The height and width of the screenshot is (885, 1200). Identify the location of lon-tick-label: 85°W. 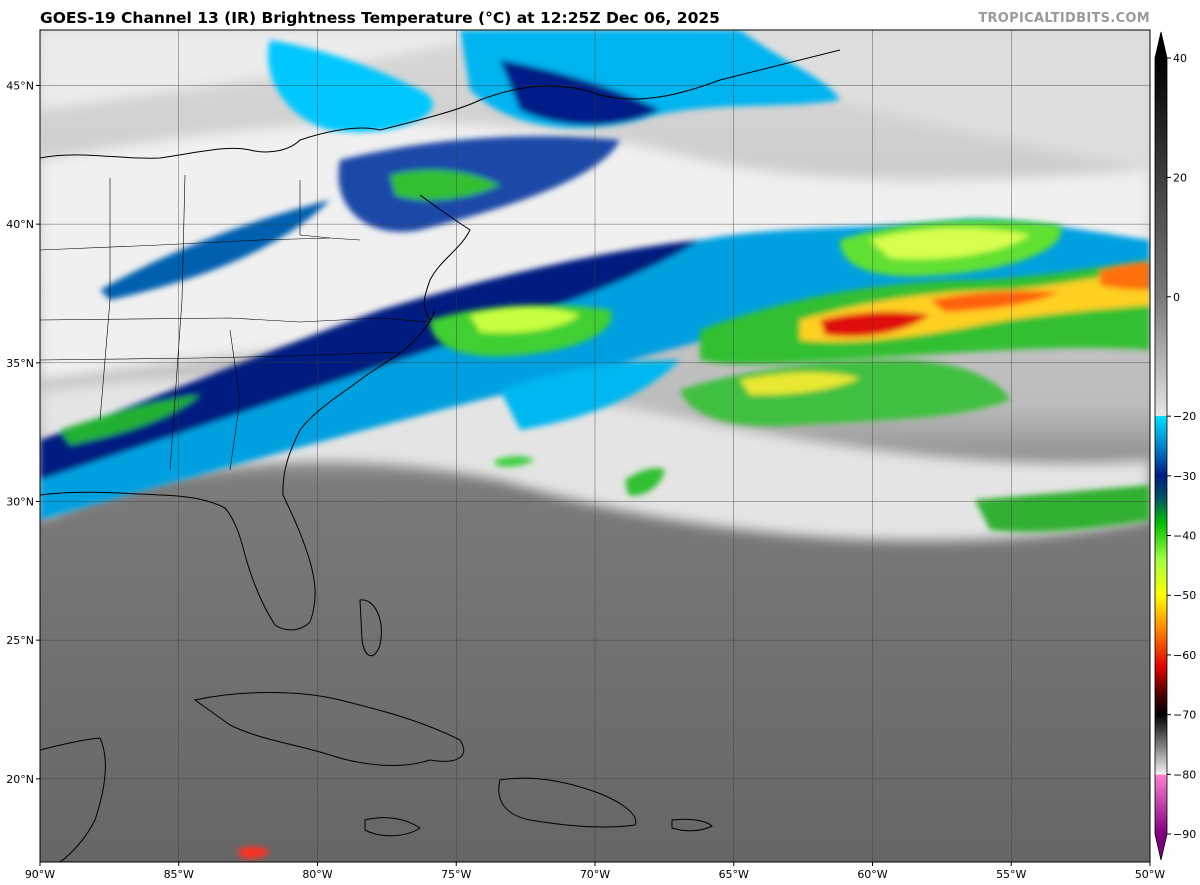
(179, 874).